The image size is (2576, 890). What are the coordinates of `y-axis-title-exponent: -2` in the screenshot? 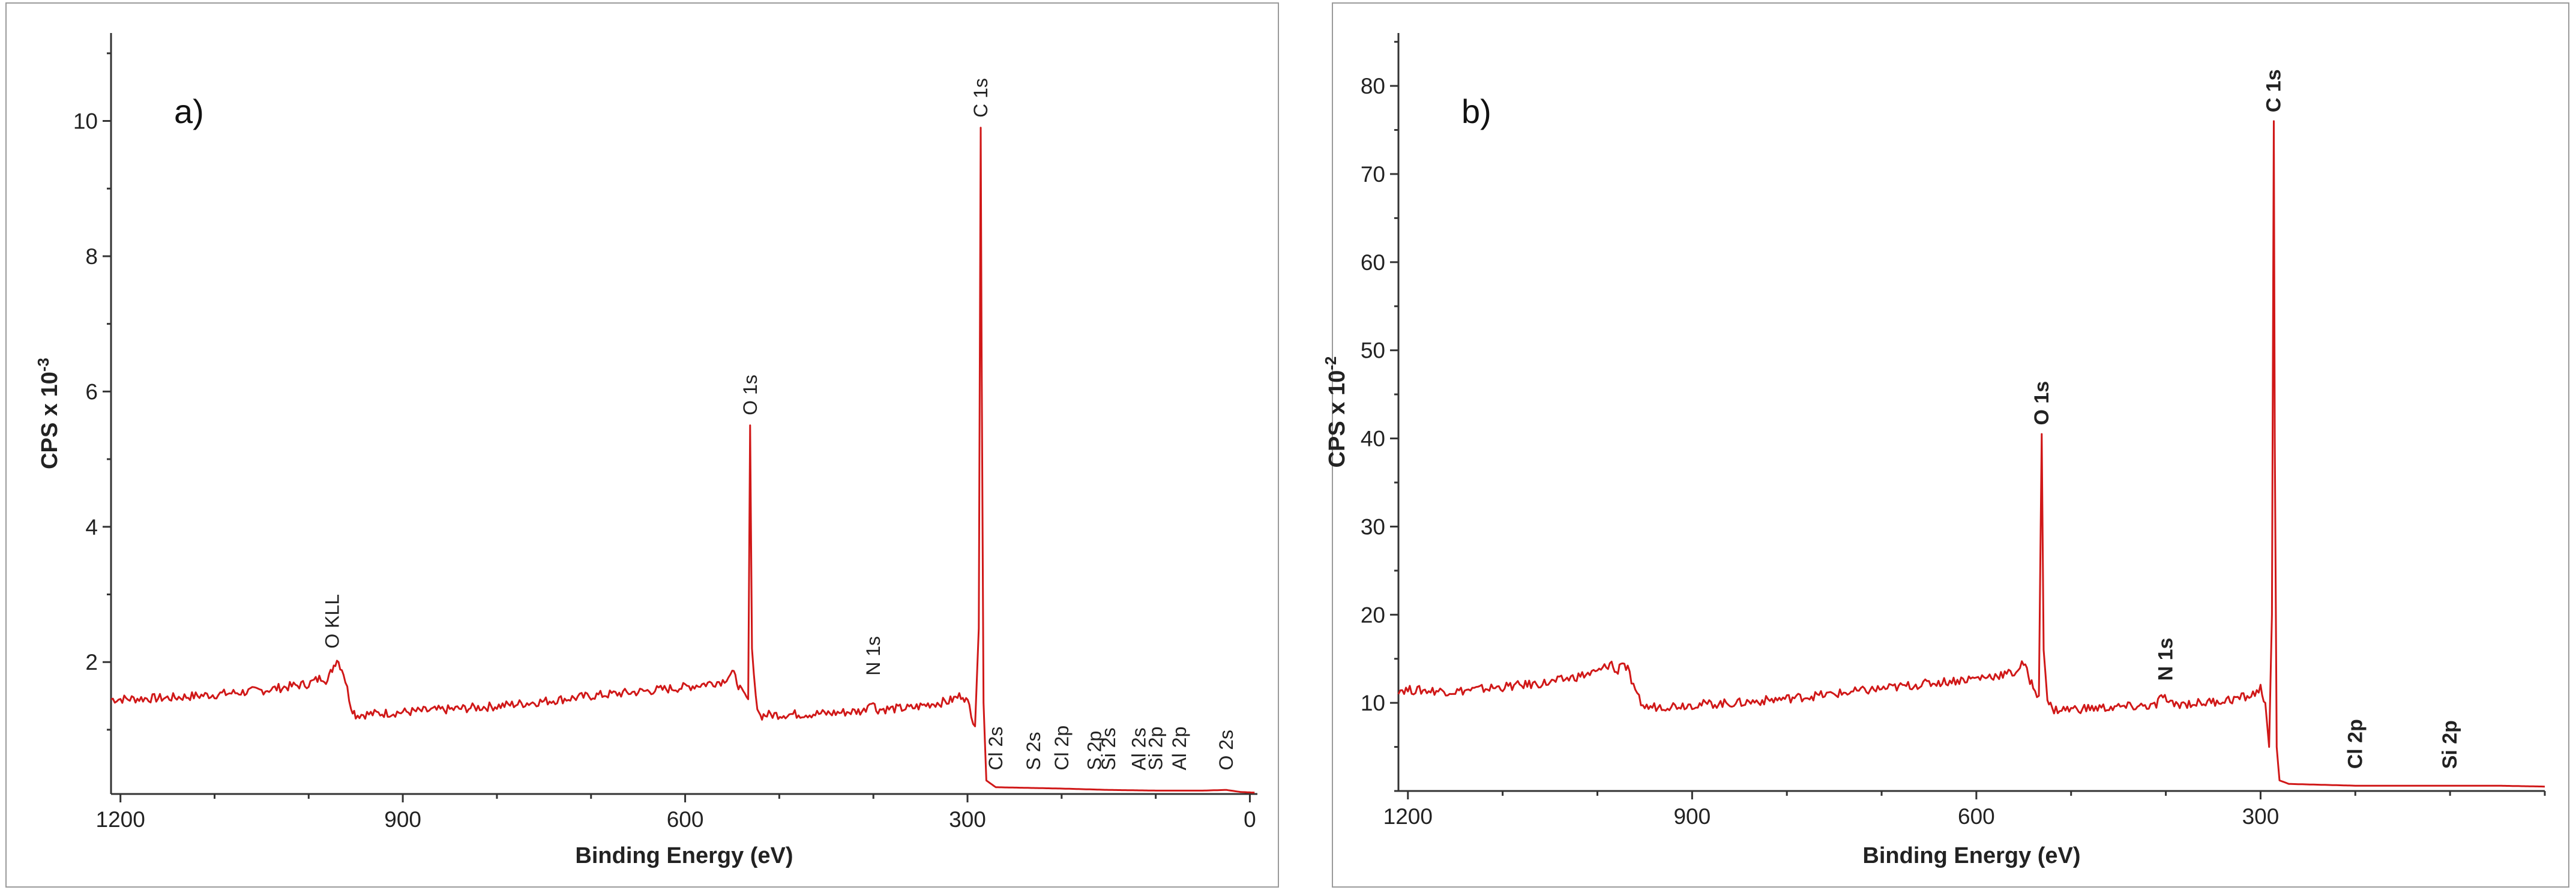 It's located at (1331, 363).